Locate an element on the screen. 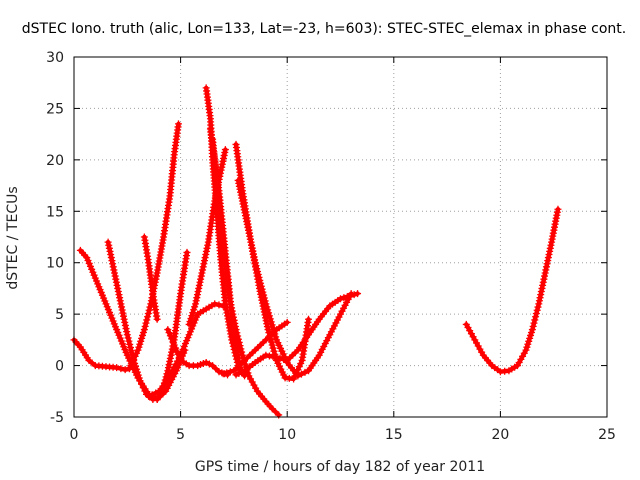 The image size is (640, 480). x-tick-label: 10 is located at coordinates (287, 435).